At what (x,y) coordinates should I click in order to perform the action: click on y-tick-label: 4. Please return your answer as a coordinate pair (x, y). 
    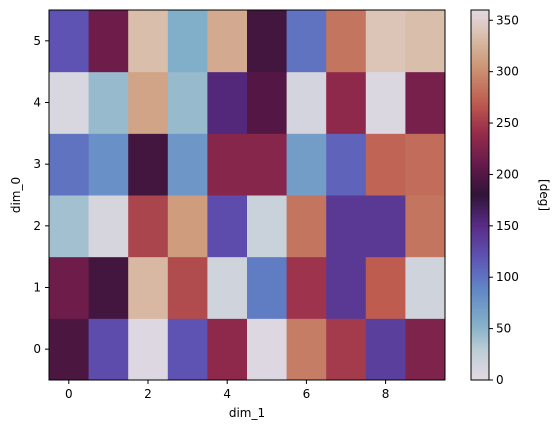
    Looking at the image, I should click on (37, 103).